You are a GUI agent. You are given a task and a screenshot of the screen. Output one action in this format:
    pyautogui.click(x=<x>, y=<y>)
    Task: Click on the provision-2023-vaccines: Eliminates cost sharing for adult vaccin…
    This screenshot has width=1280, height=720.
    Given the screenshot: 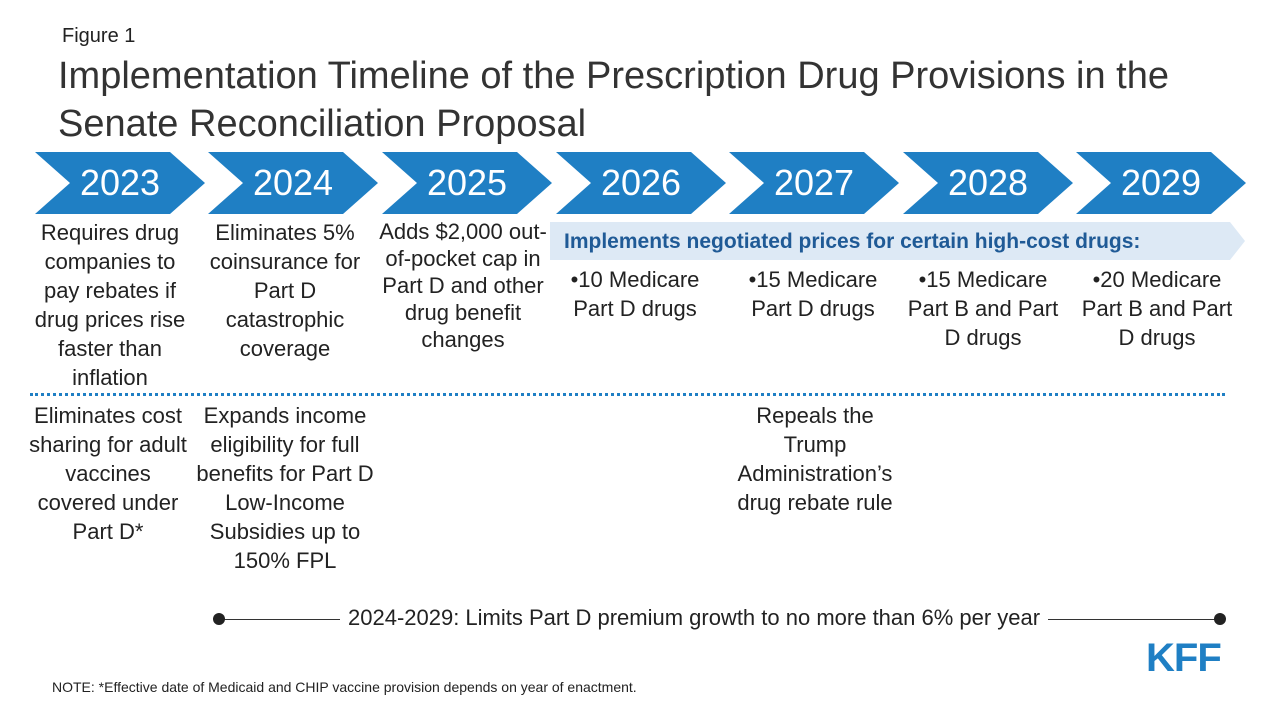 What is the action you would take?
    pyautogui.click(x=108, y=473)
    